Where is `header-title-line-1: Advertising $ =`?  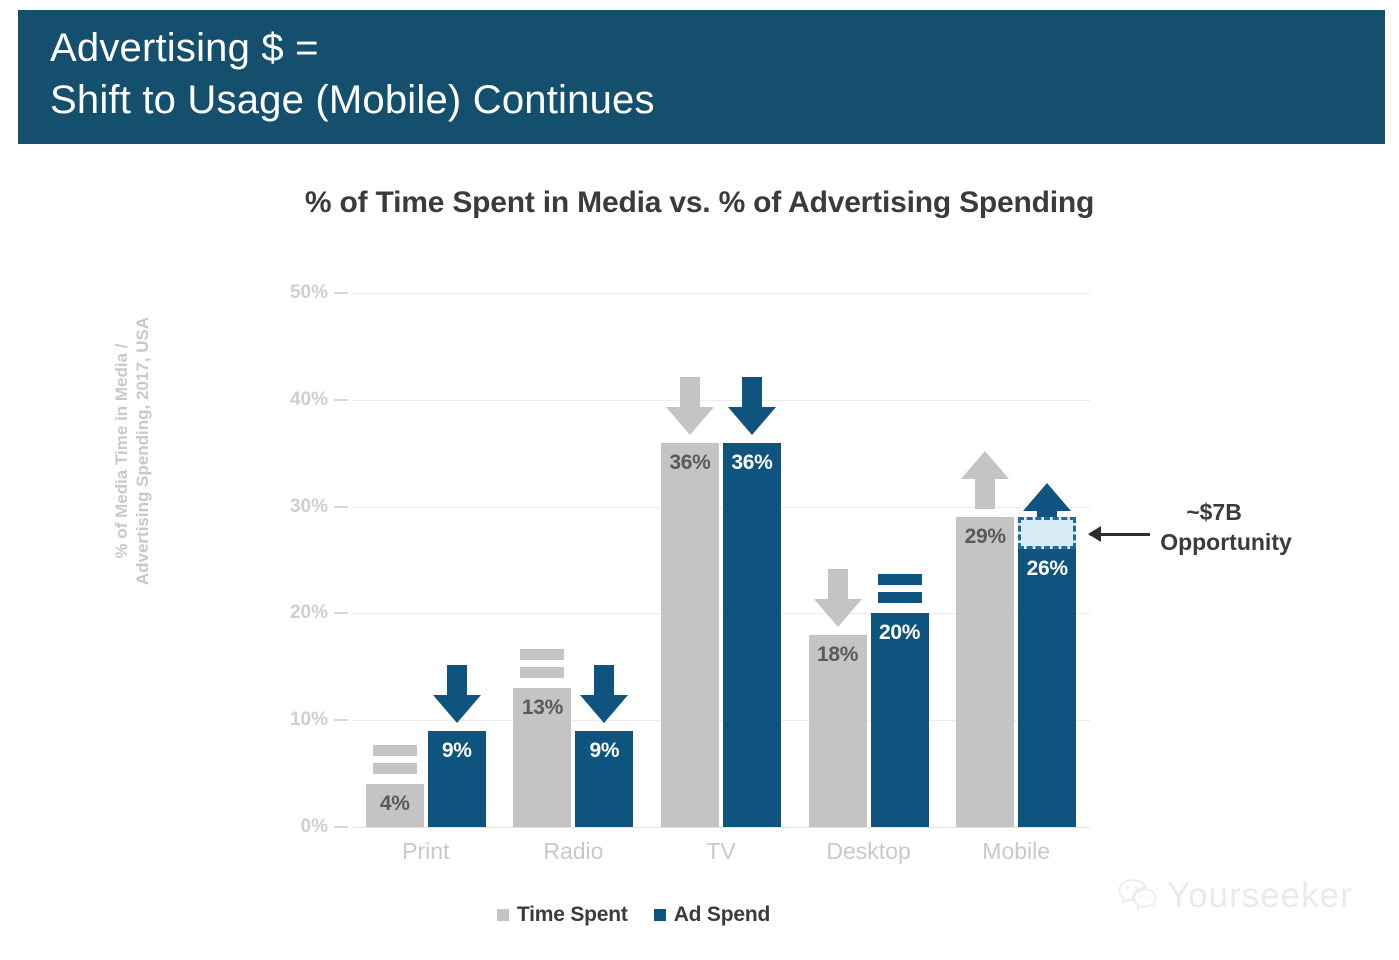
header-title-line-1: Advertising $ = is located at coordinates (184, 48).